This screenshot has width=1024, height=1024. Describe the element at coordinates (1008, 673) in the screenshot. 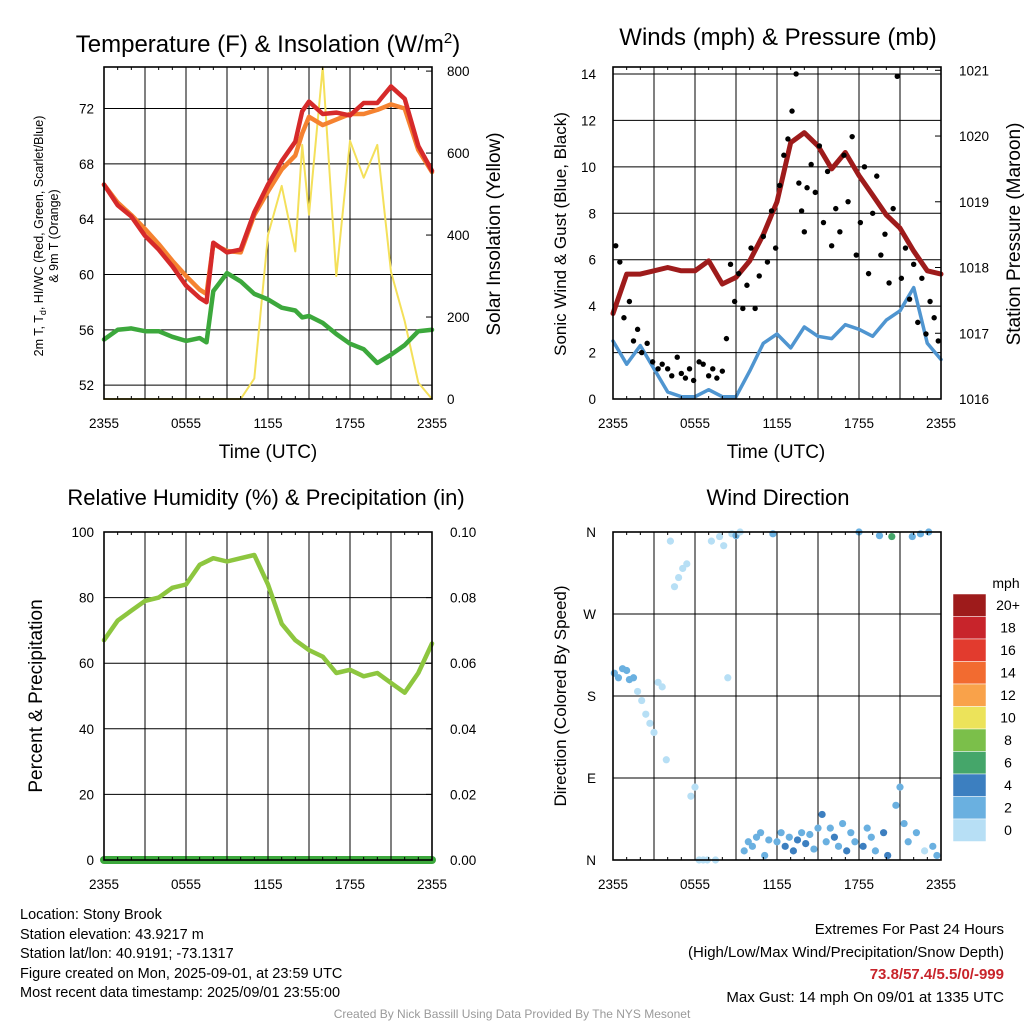

I see `dir-legend-label: 14` at that location.